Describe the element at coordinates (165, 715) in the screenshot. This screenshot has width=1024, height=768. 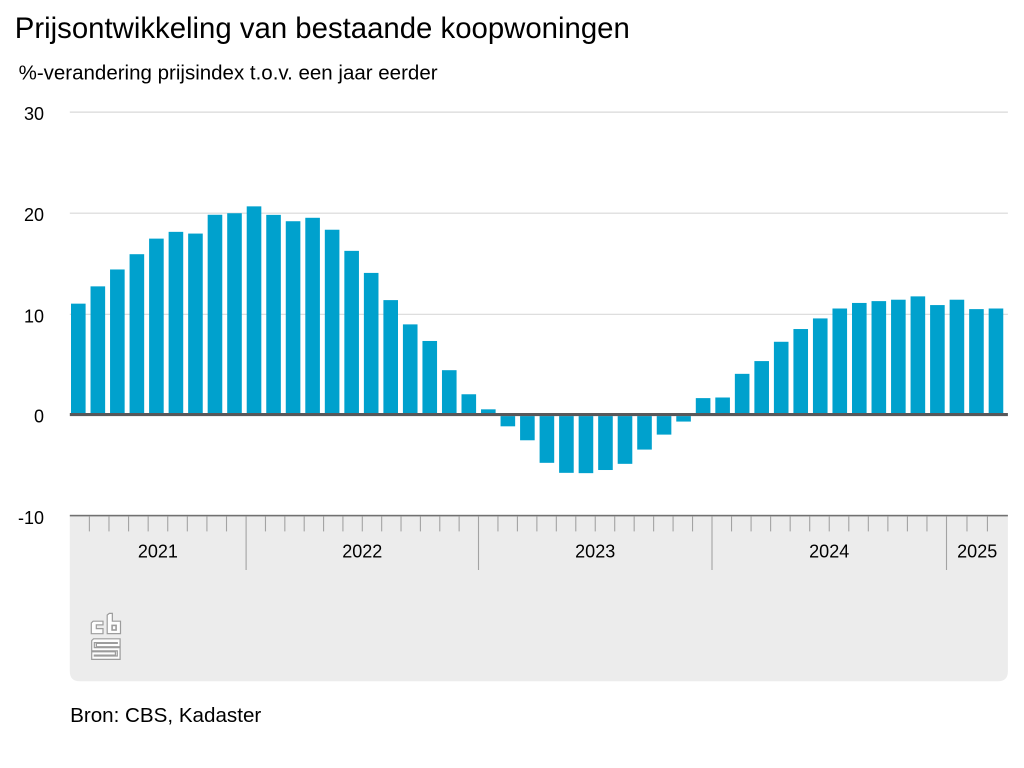
I see `svg-text: Bron: CBS, Kadaster` at that location.